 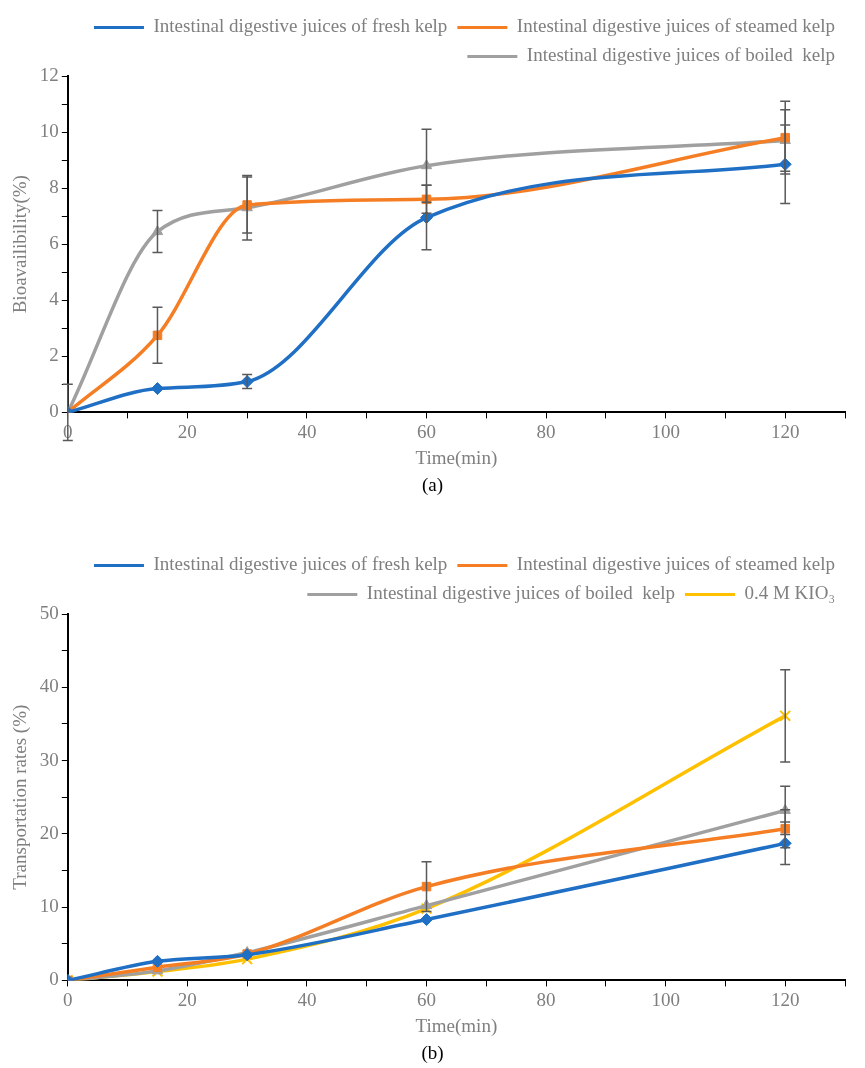 What do you see at coordinates (432, 1053) in the screenshot?
I see `text: (b)` at bounding box center [432, 1053].